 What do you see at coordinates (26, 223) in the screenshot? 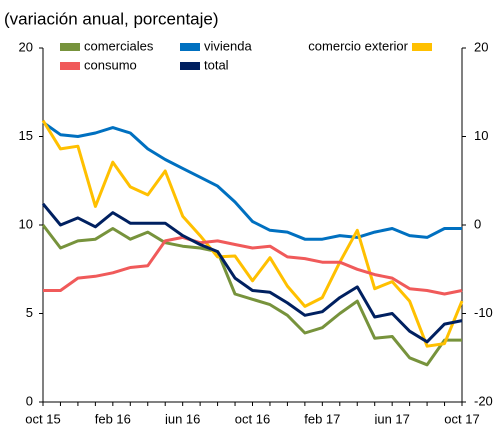
I see `y-tick-label: 10` at bounding box center [26, 223].